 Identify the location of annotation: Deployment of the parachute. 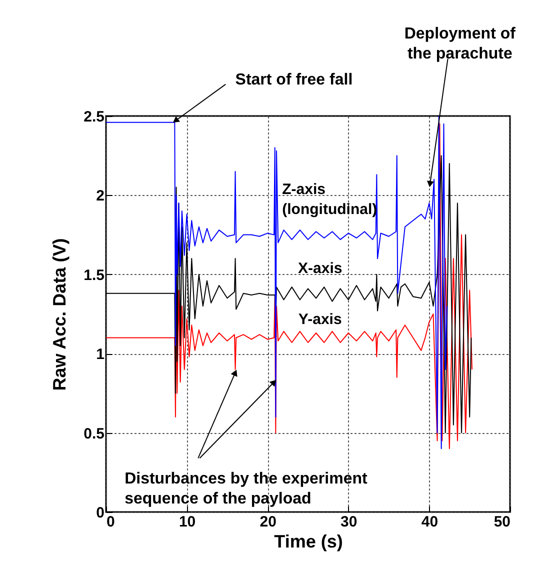
(460, 44).